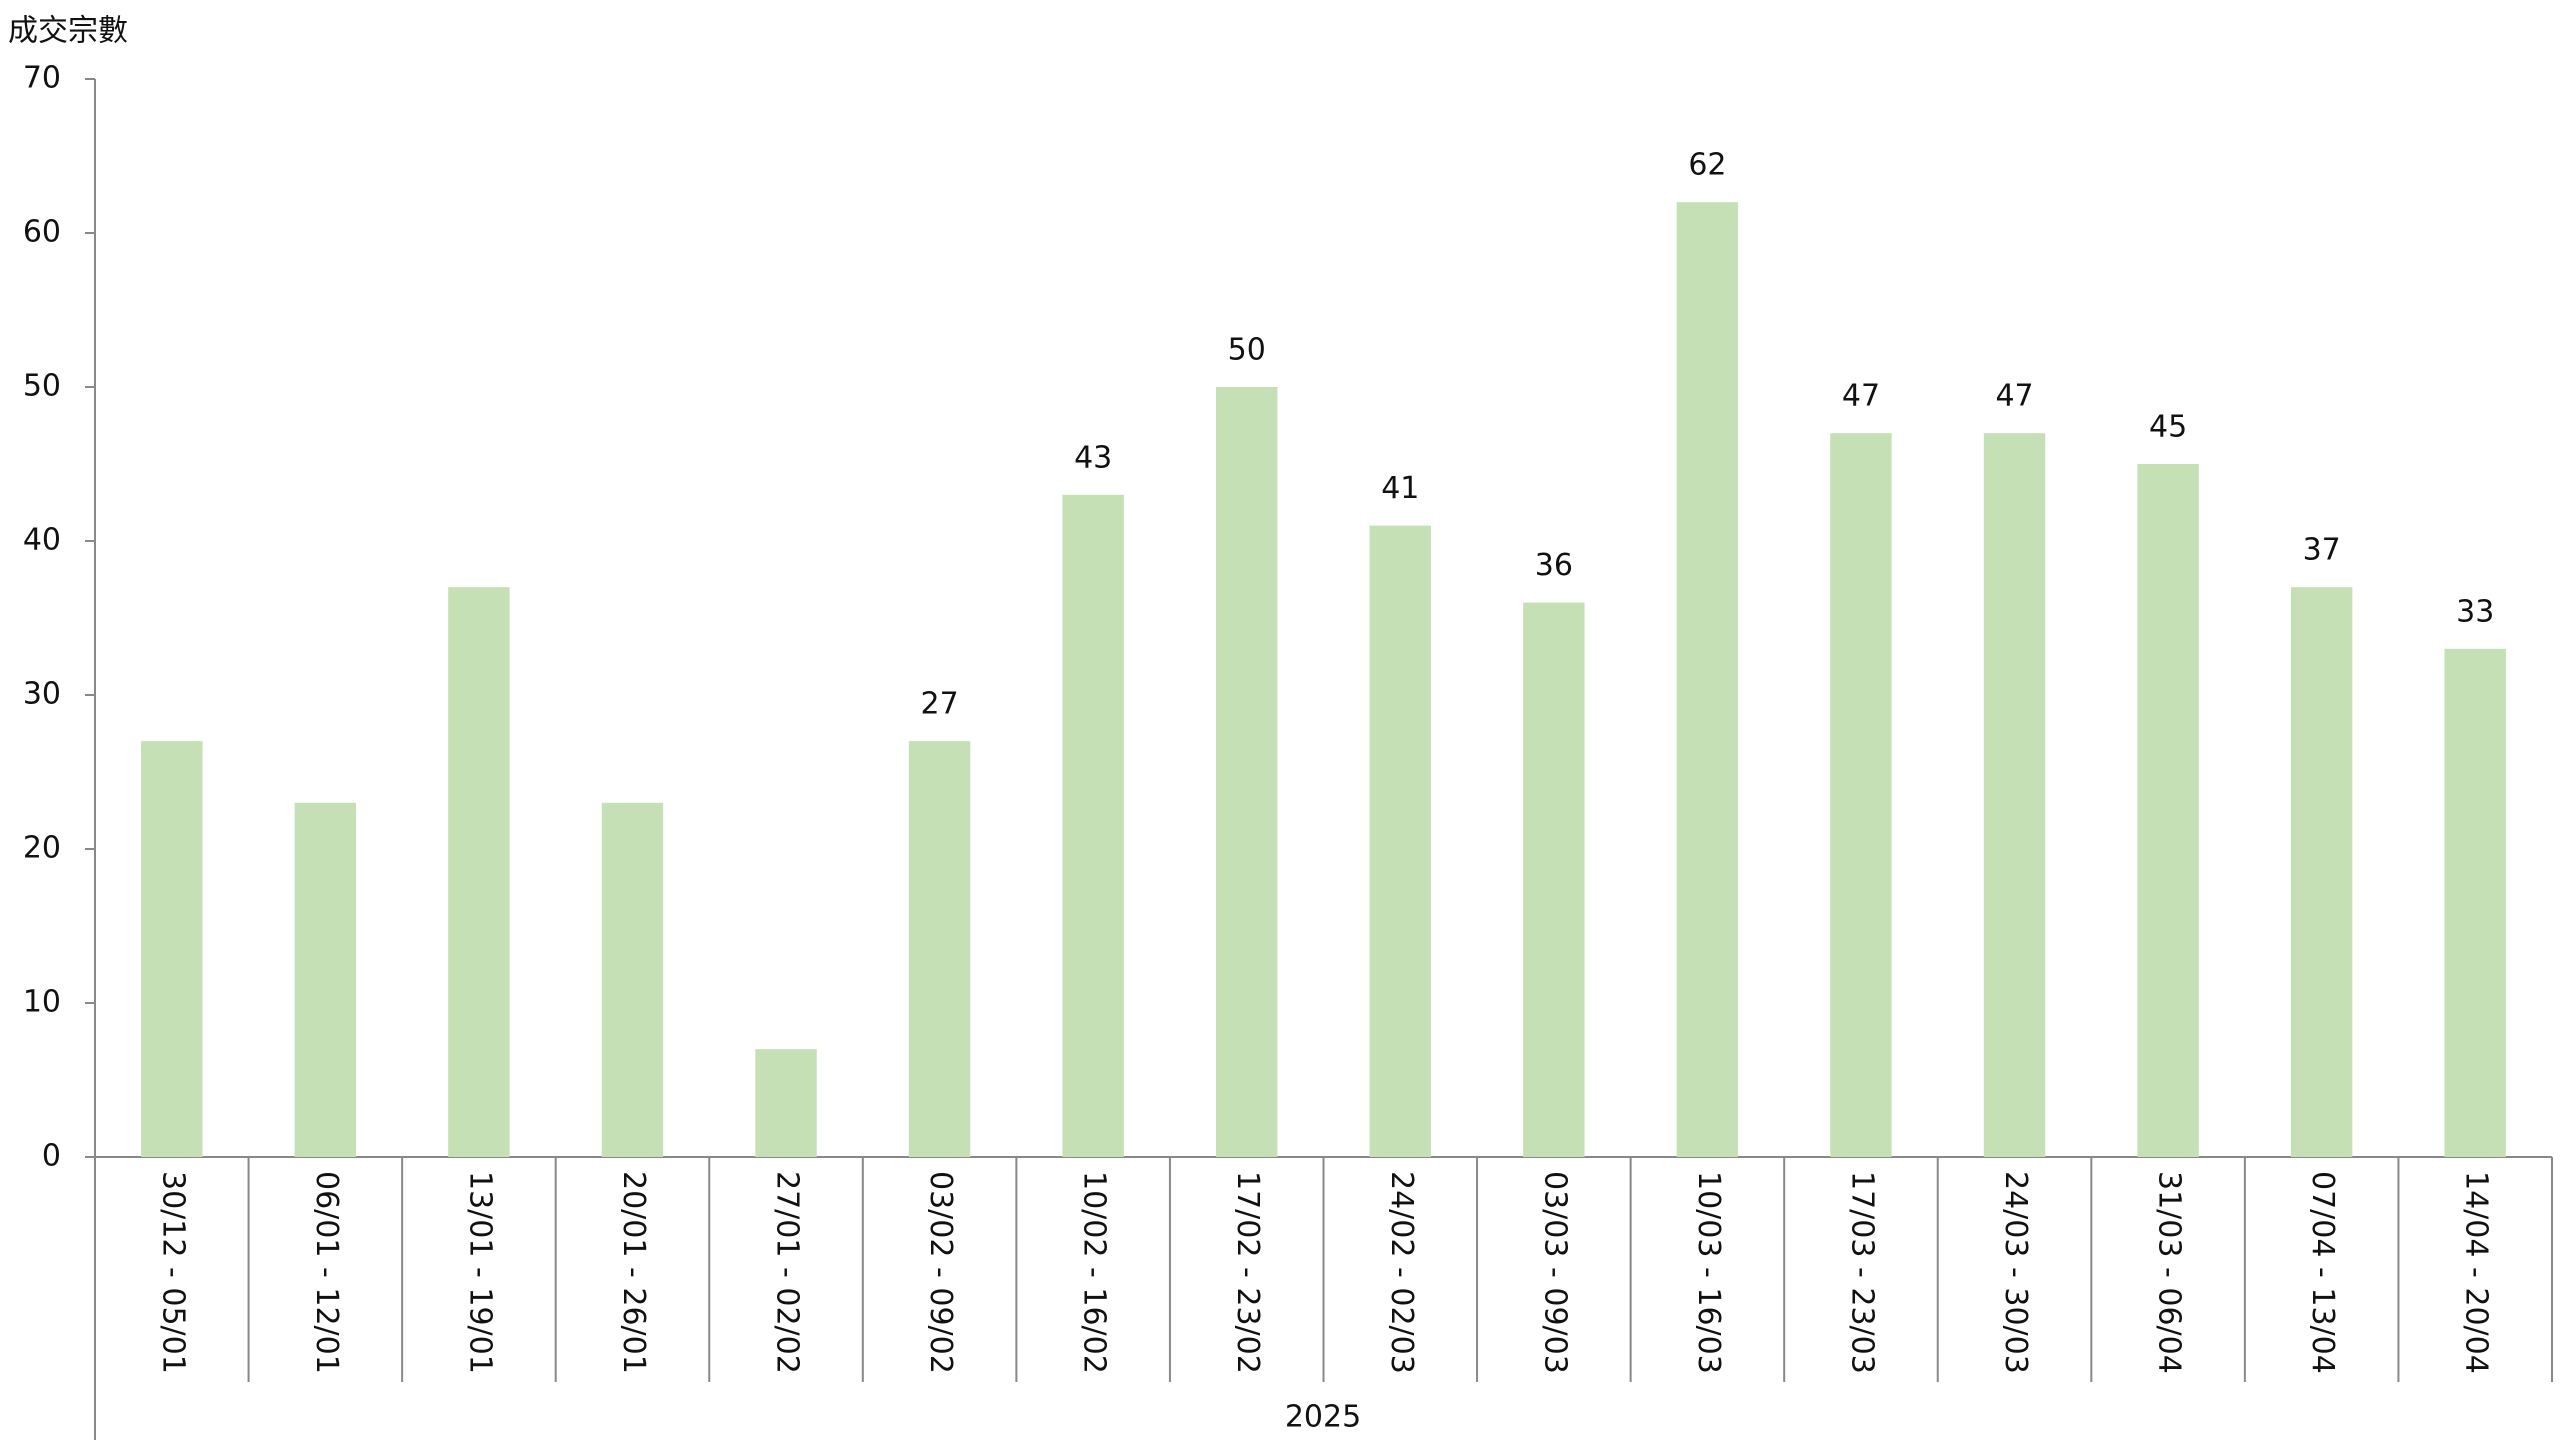 This screenshot has height=1440, width=2560. Describe the element at coordinates (1554, 1272) in the screenshot. I see `x-tick-label: 03/03 - 09/03` at that location.